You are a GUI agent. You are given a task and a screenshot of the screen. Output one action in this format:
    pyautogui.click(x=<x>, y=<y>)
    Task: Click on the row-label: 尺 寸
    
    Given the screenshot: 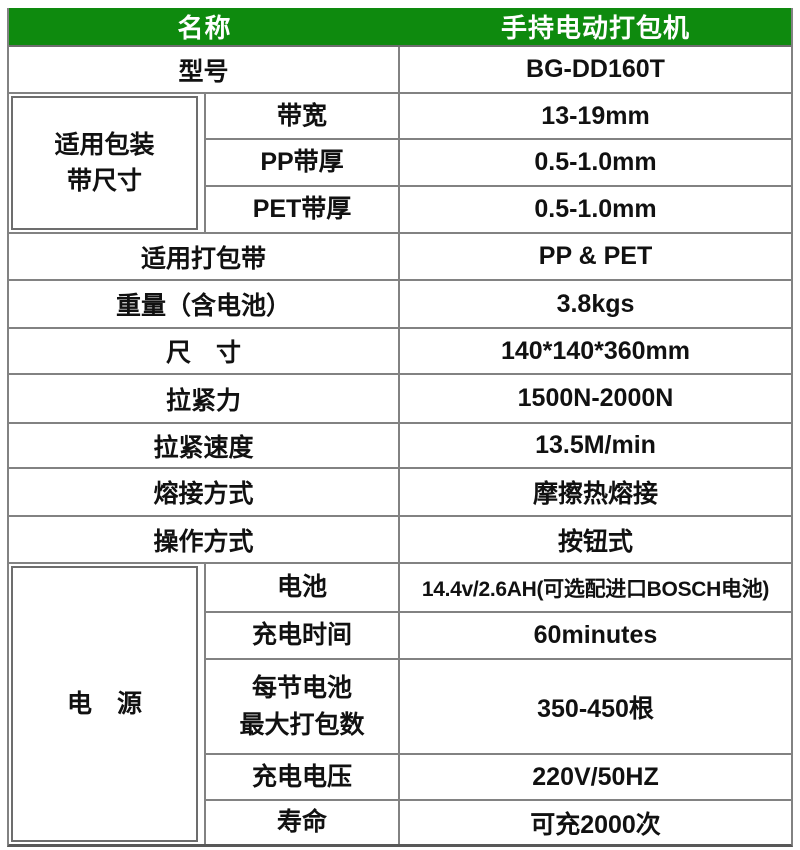 What is the action you would take?
    pyautogui.click(x=204, y=351)
    